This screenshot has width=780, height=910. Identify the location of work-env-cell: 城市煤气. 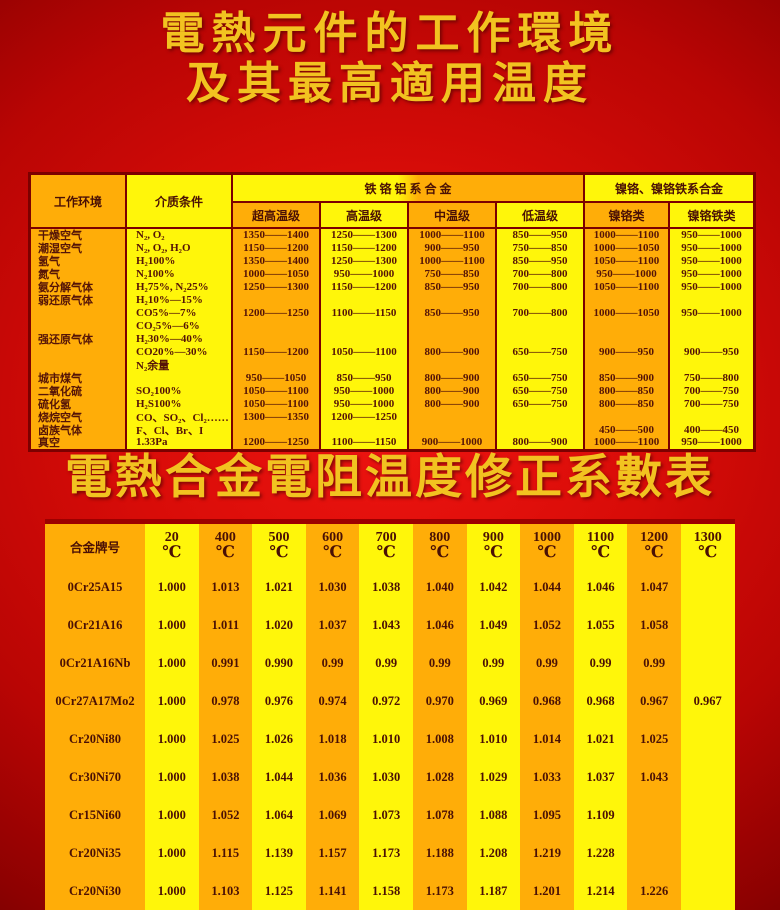
(79, 378).